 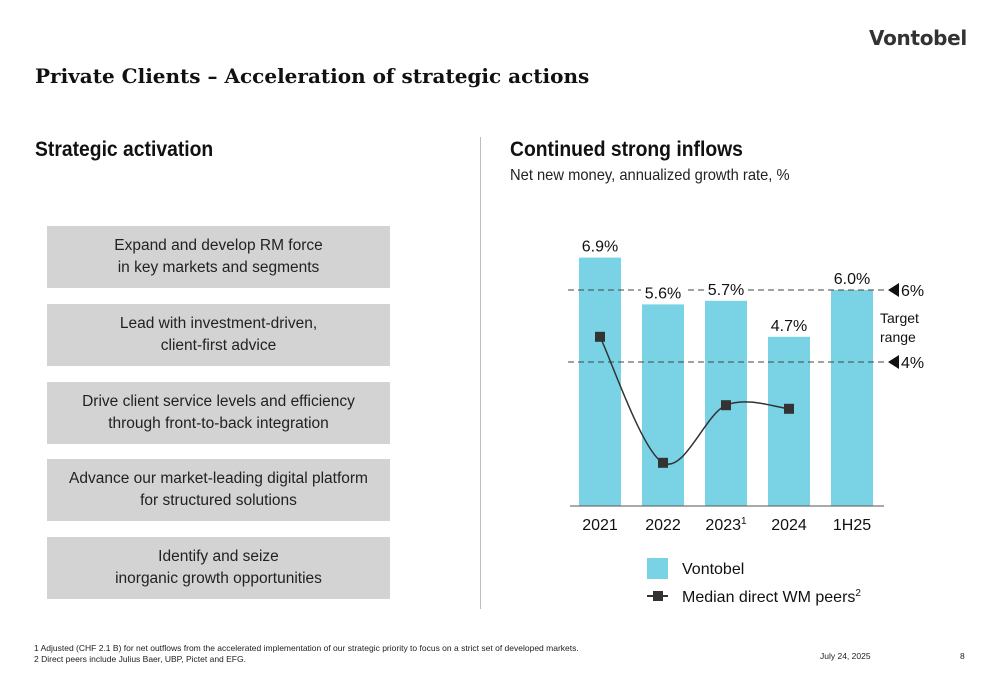 What do you see at coordinates (626, 149) in the screenshot?
I see `right-section-title: Continued strong inflows` at bounding box center [626, 149].